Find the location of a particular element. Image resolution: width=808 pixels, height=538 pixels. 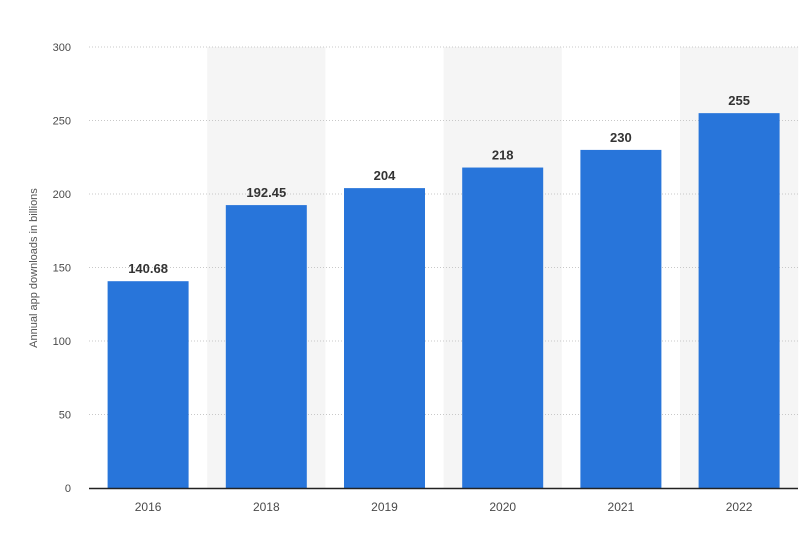

bar-value-label: 218 is located at coordinates (503, 155).